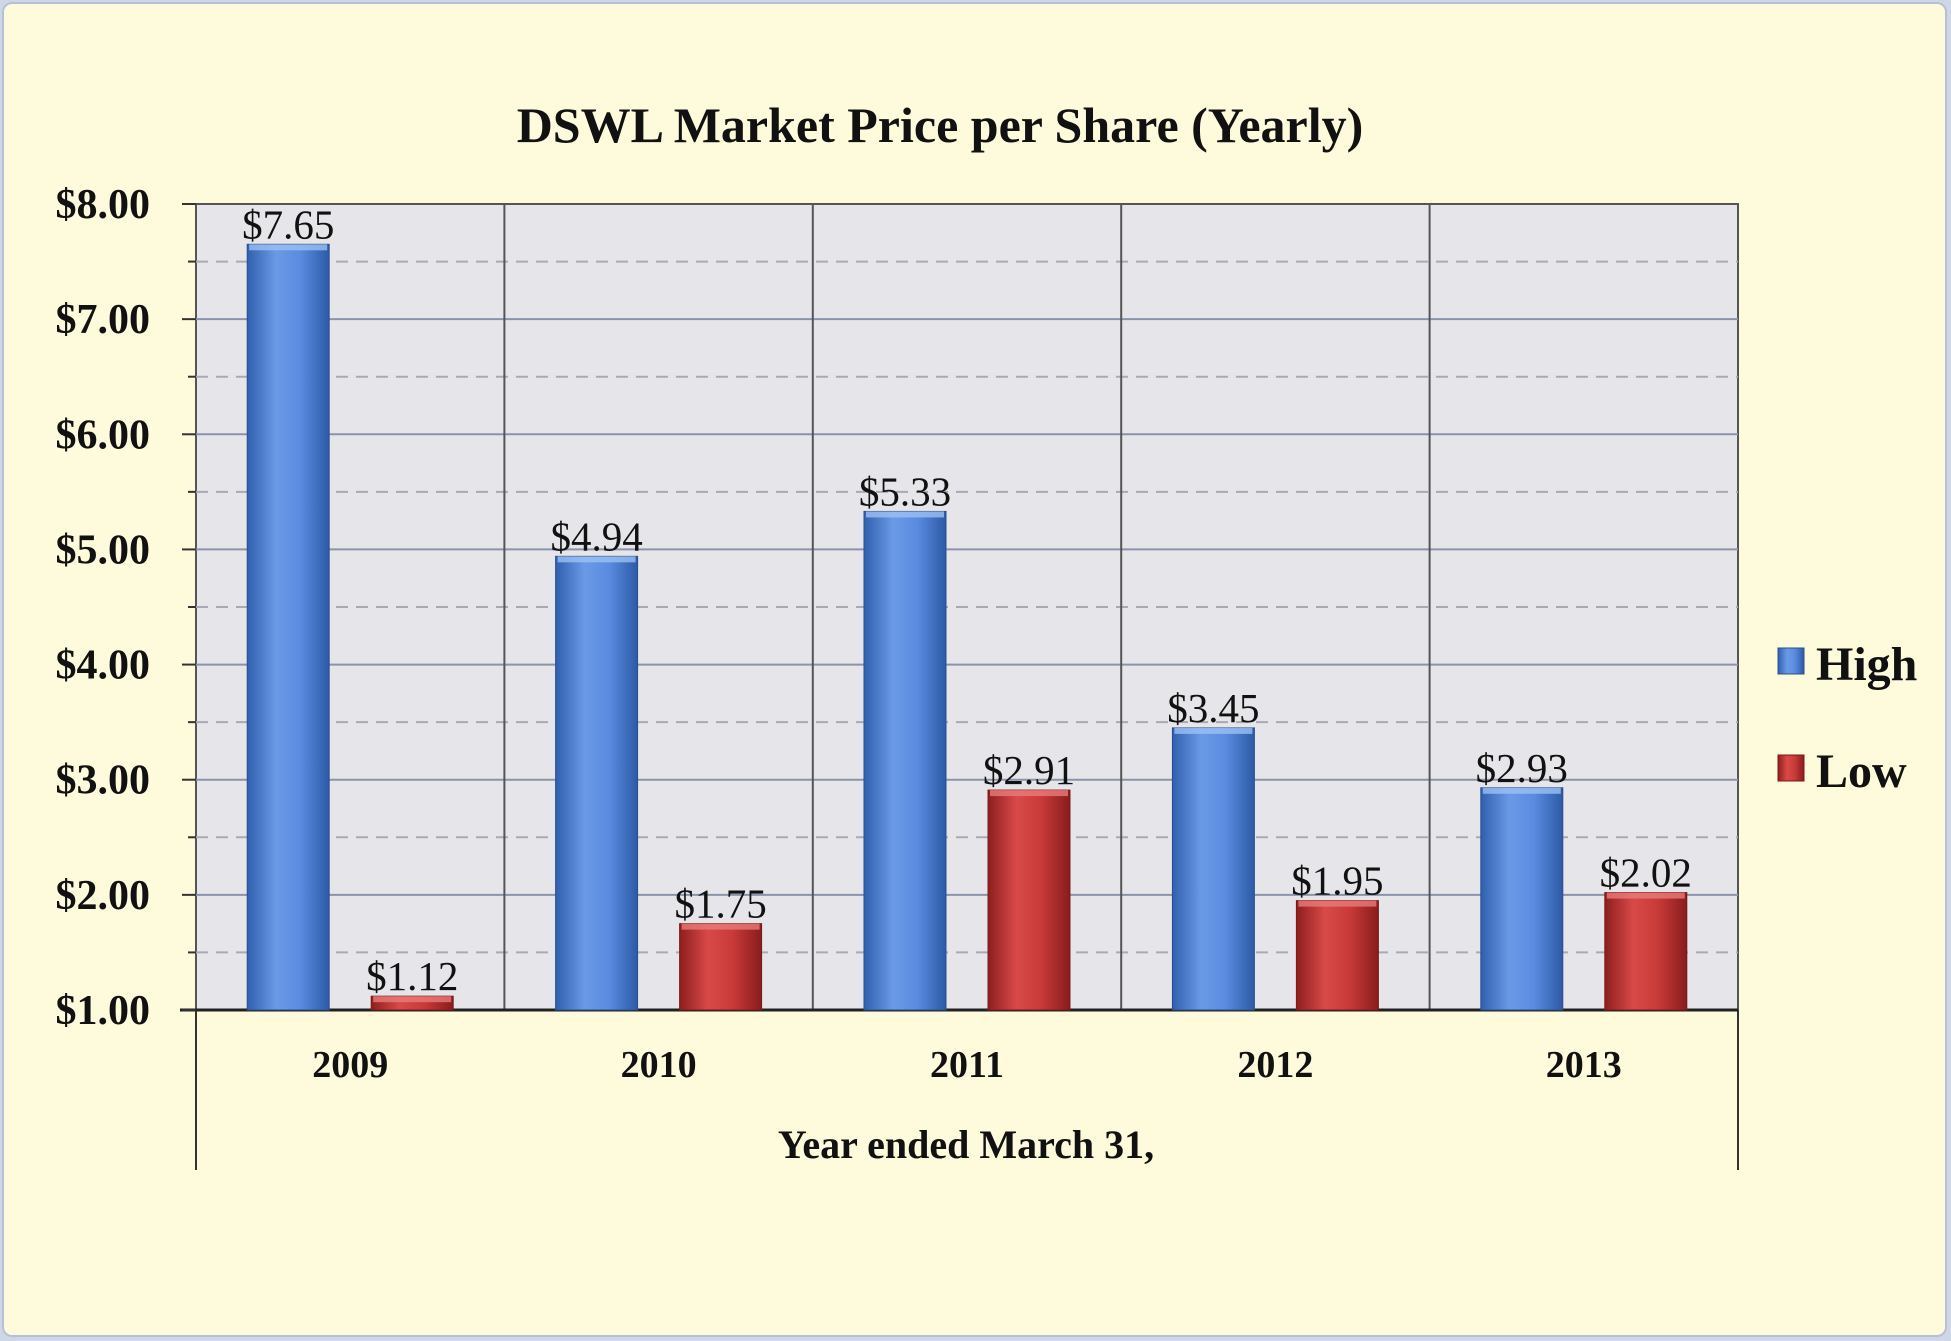  What do you see at coordinates (905, 491) in the screenshot?
I see `data-label-high-2011: $5.33` at bounding box center [905, 491].